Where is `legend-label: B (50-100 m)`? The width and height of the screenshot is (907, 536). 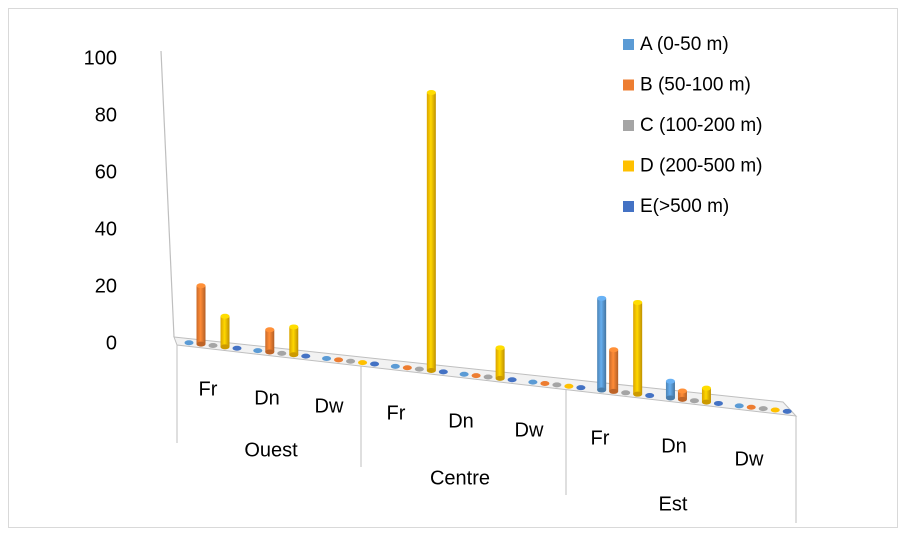
legend-label: B (50-100 m) is located at coordinates (695, 85).